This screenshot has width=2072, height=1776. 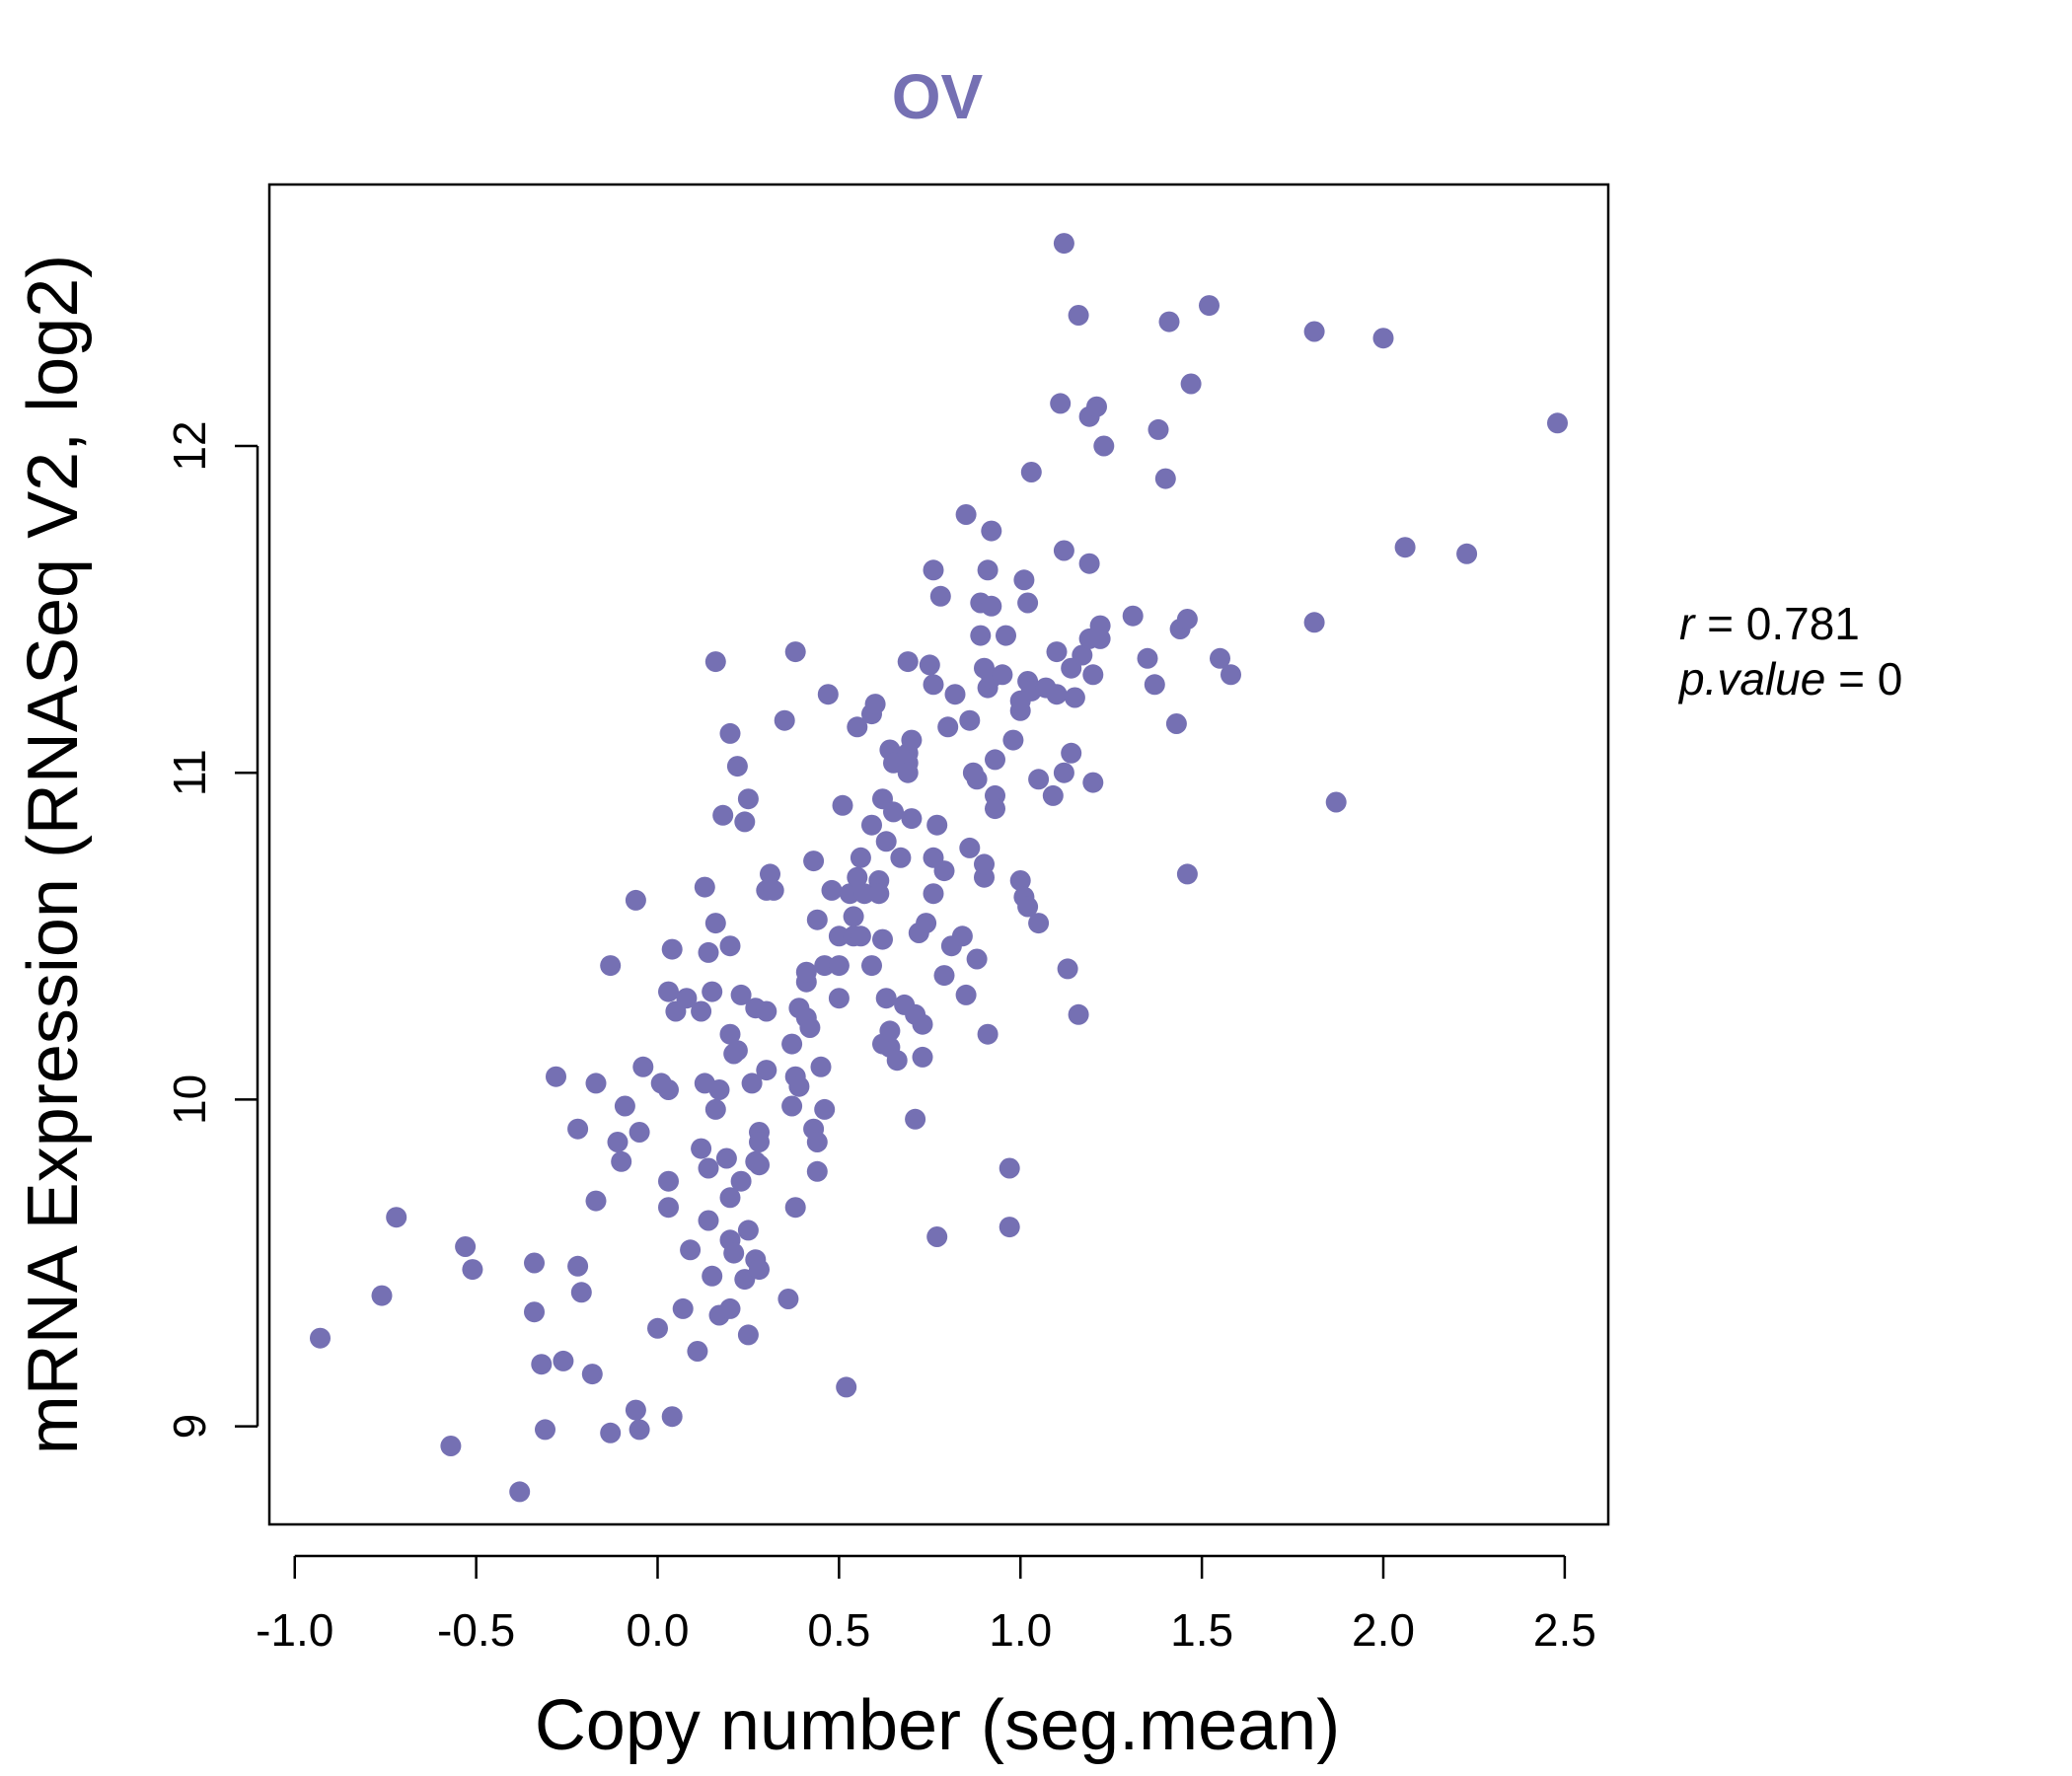 What do you see at coordinates (54, 855) in the screenshot?
I see `y-axis-label: mRNA Expression (RNASeq V2, log2)` at bounding box center [54, 855].